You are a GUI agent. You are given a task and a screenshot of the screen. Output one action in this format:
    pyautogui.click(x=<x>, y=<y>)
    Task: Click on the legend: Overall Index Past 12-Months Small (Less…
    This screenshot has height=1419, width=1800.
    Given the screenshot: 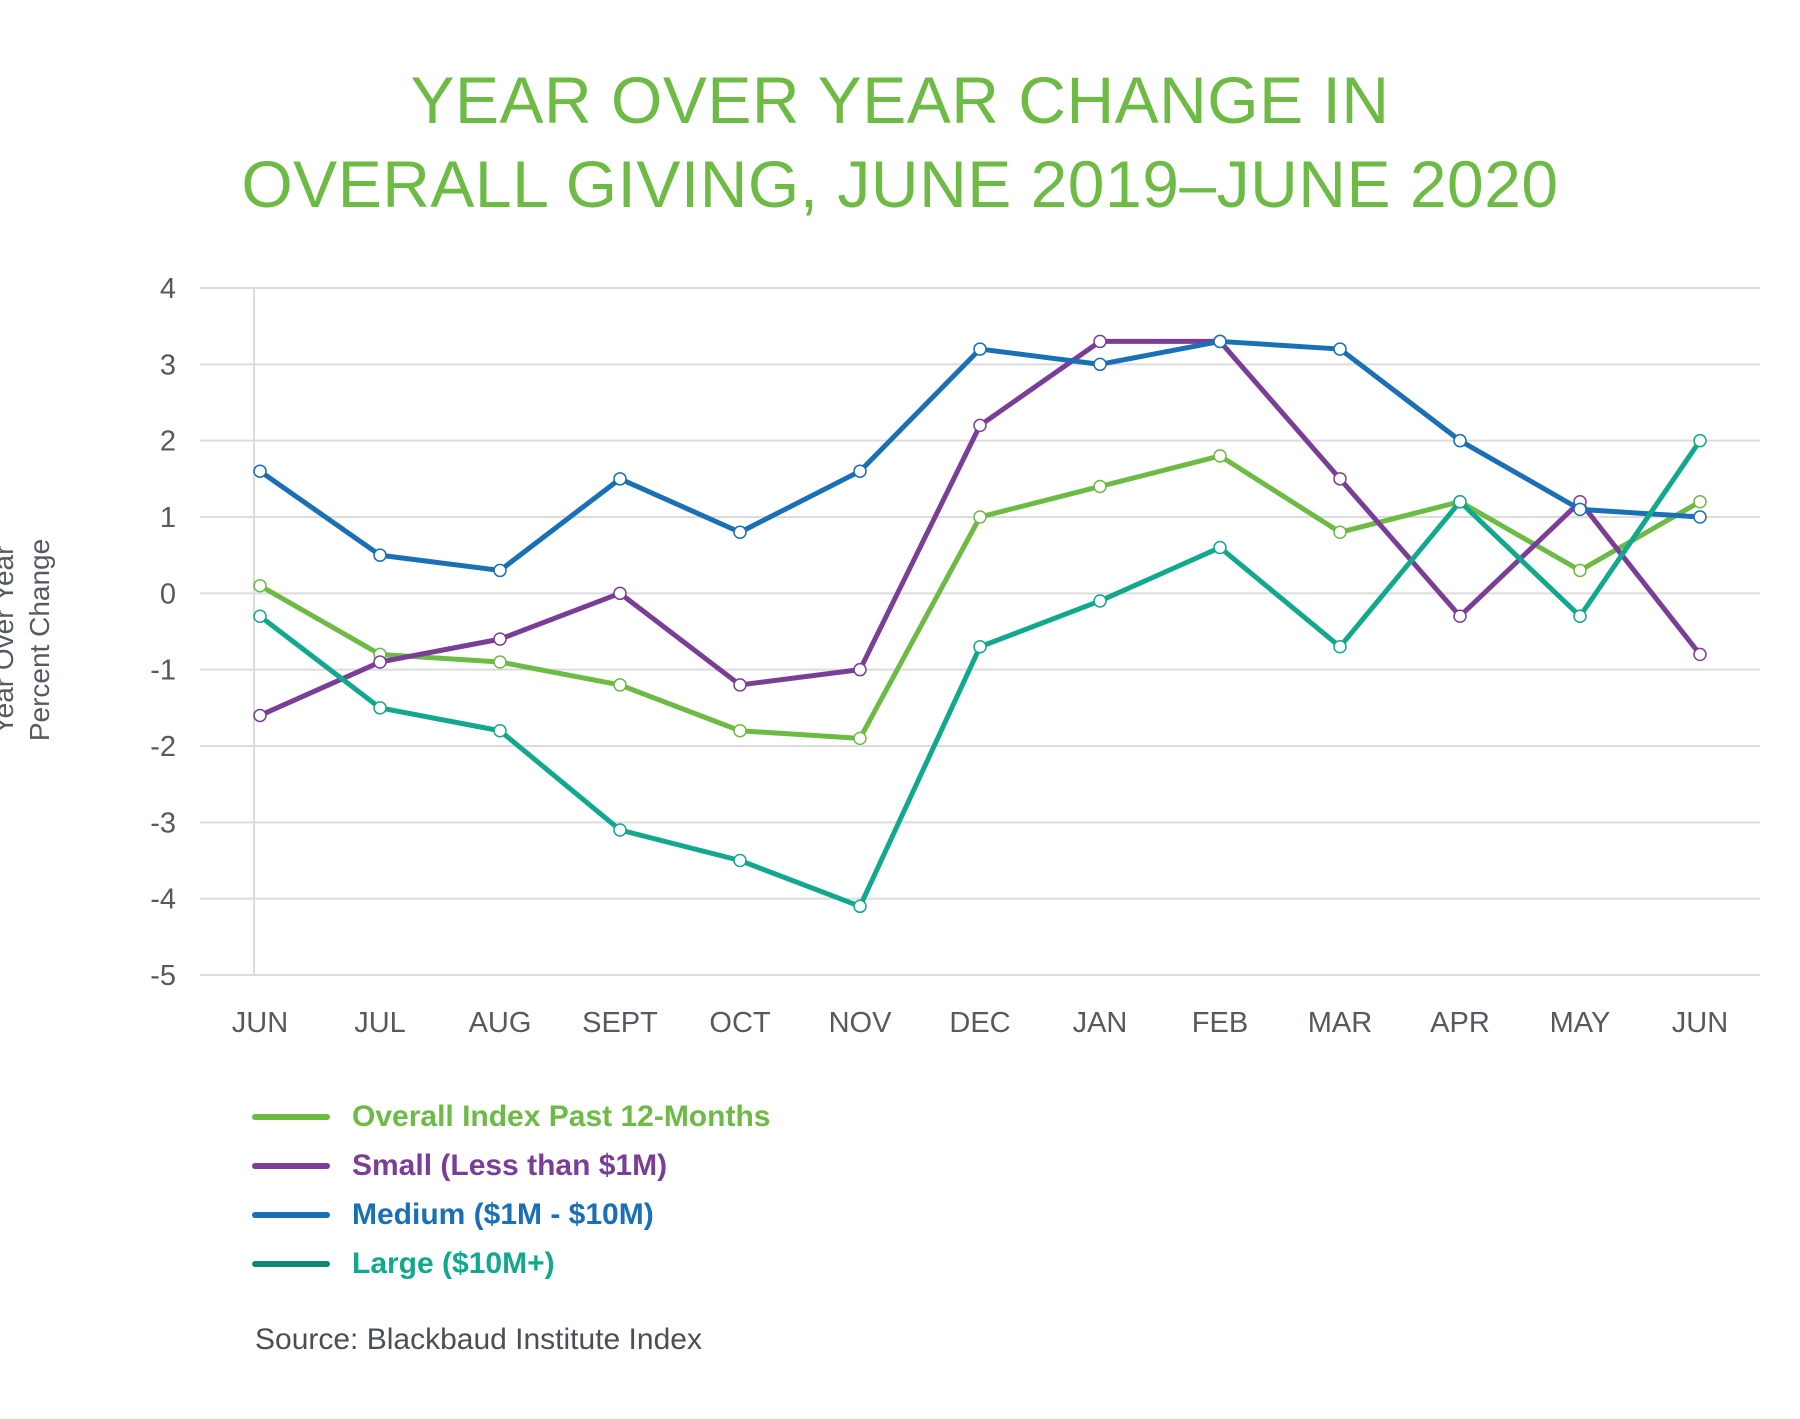 What is the action you would take?
    pyautogui.click(x=511, y=1190)
    